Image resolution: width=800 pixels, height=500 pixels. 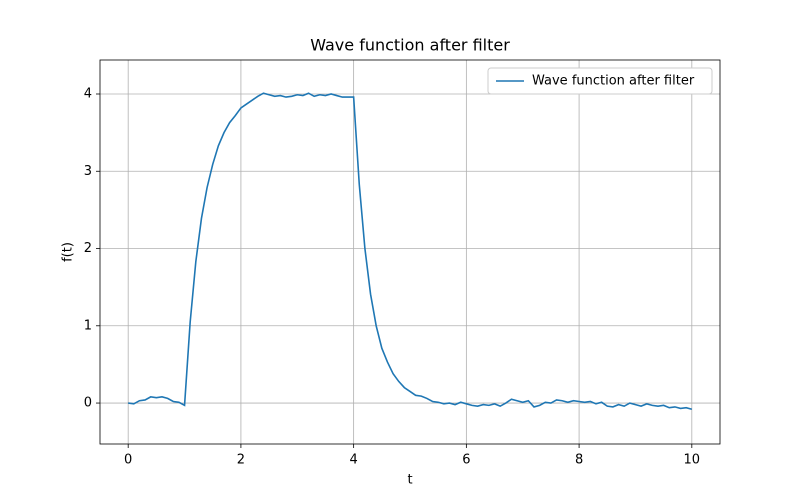 I want to click on chart-title: Wave function after filter, so click(x=410, y=45).